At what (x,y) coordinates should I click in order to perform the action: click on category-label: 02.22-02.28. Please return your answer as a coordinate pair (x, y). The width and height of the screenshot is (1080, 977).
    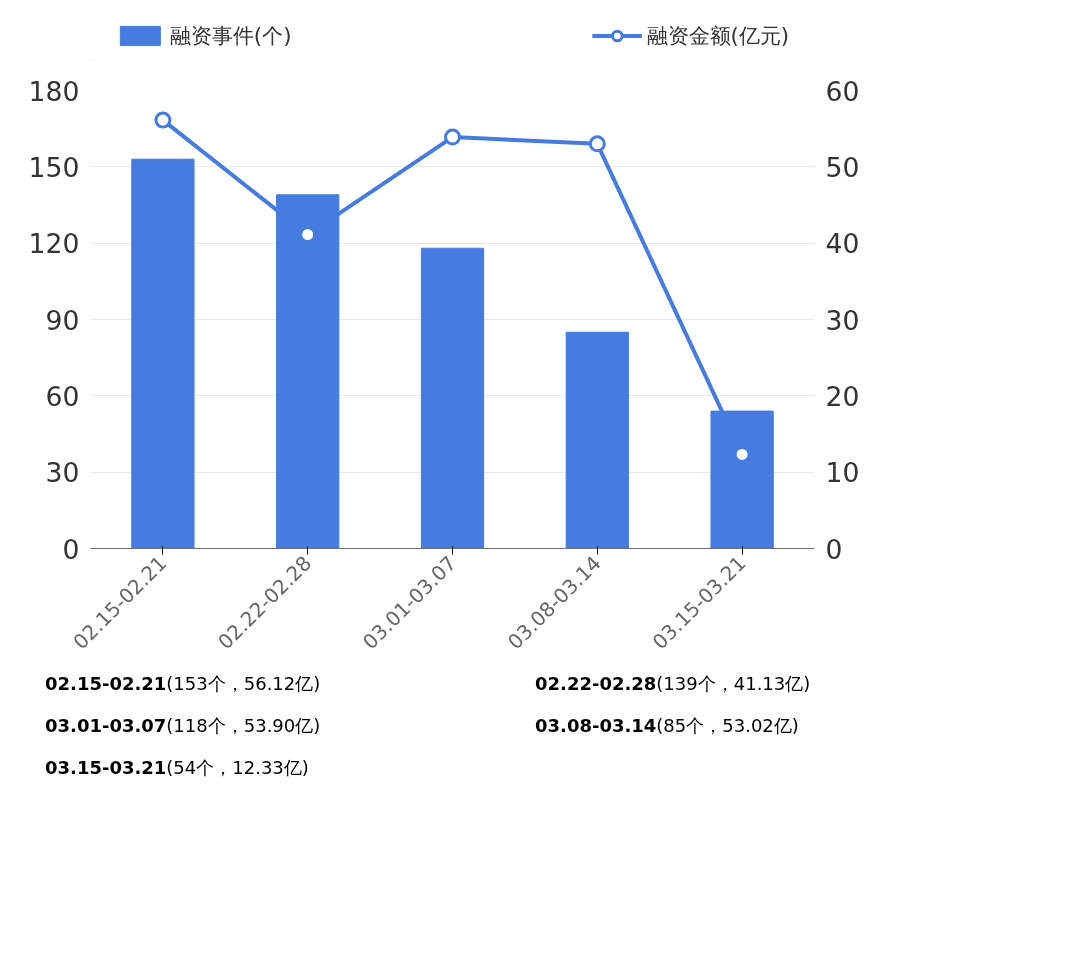
    Looking at the image, I should click on (596, 683).